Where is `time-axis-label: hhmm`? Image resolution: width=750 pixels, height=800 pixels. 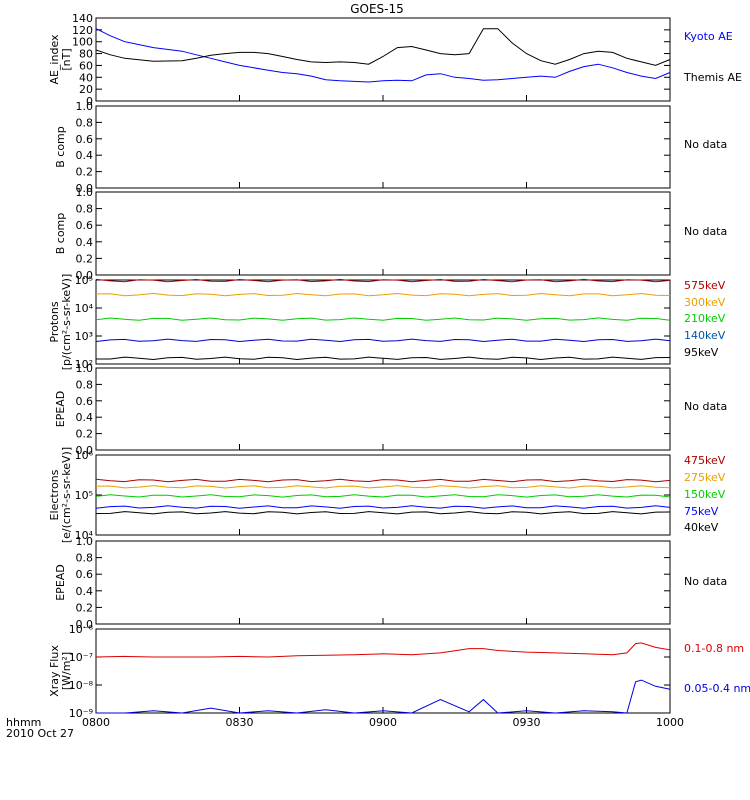 time-axis-label: hhmm is located at coordinates (23, 722).